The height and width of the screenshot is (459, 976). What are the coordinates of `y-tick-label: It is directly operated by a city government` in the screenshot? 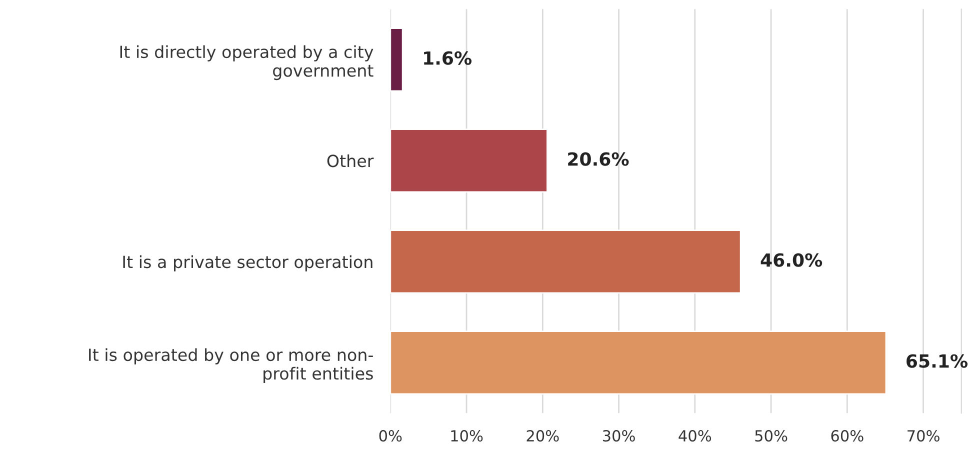 It's located at (247, 62).